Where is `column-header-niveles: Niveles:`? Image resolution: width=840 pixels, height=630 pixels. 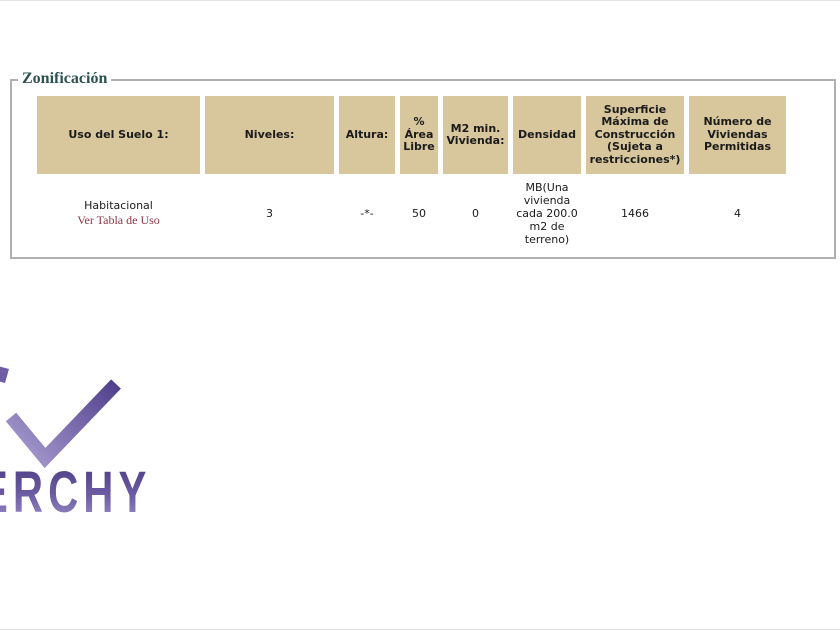
column-header-niveles: Niveles: is located at coordinates (269, 135).